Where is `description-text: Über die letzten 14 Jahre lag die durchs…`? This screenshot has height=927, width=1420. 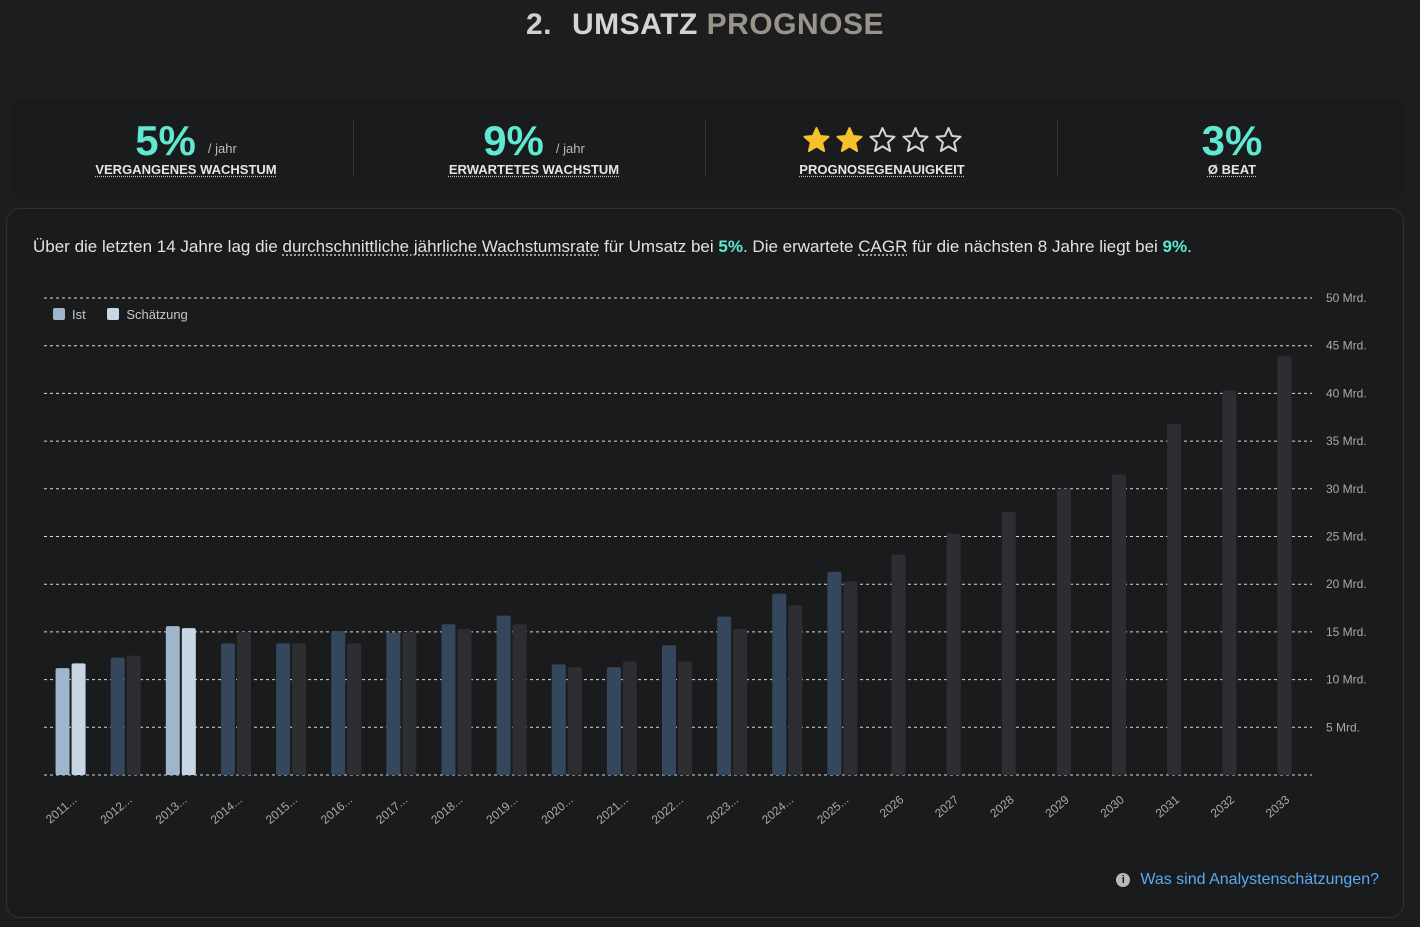
description-text: Über die letzten 14 Jahre lag die durchs… is located at coordinates (612, 247).